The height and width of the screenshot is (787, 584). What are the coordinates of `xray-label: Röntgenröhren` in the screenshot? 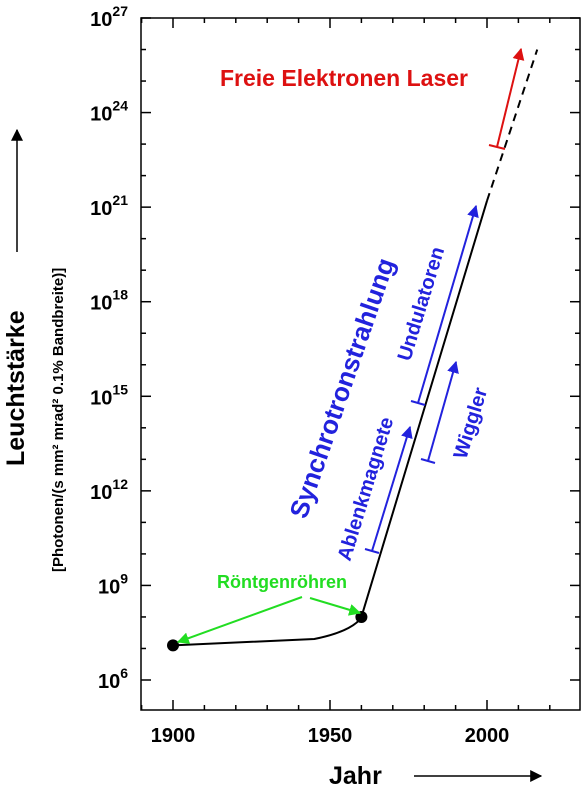 It's located at (282, 582).